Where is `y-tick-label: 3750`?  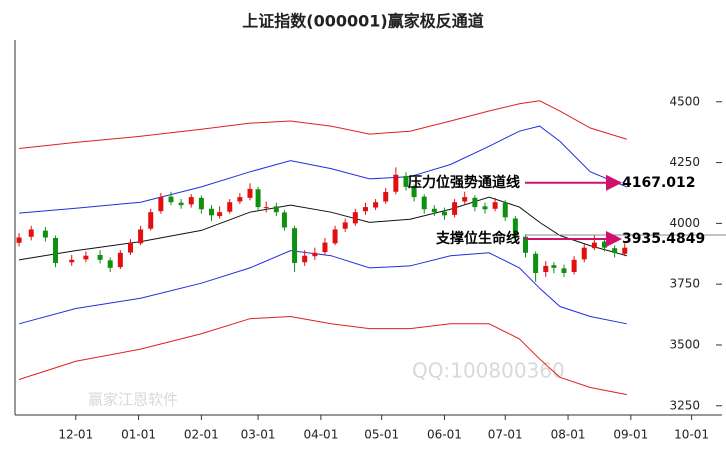 y-tick-label: 3750 is located at coordinates (684, 284).